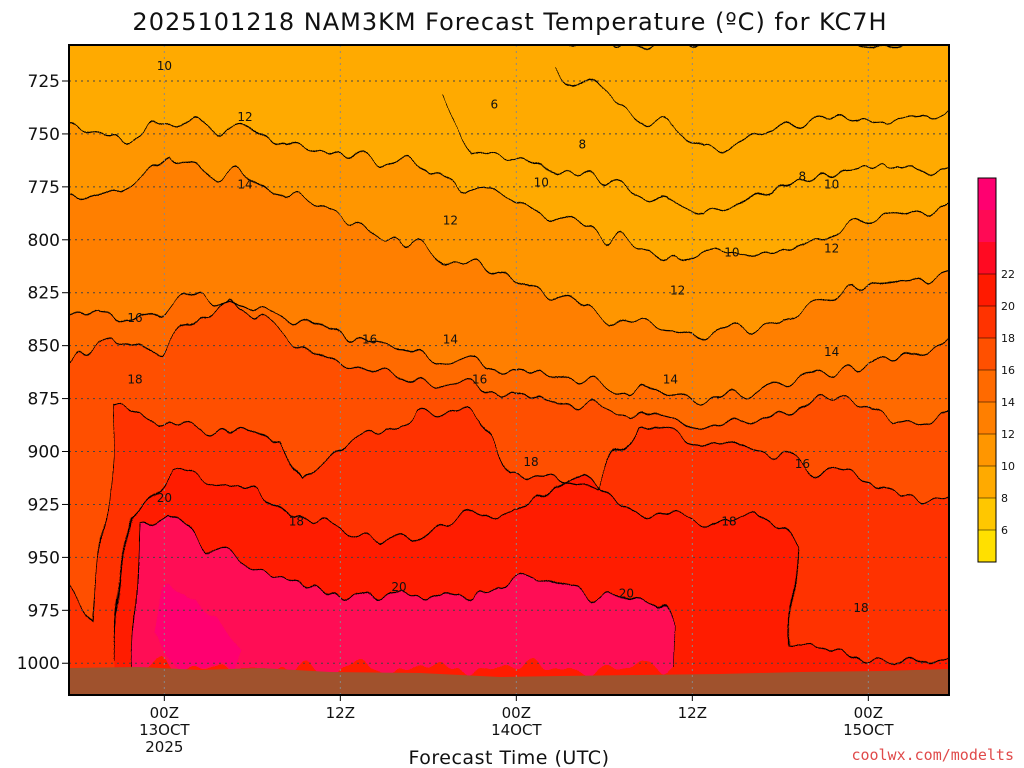 This screenshot has height=768, width=1024. I want to click on credit-text: coolwx.com/modelts, so click(932, 755).